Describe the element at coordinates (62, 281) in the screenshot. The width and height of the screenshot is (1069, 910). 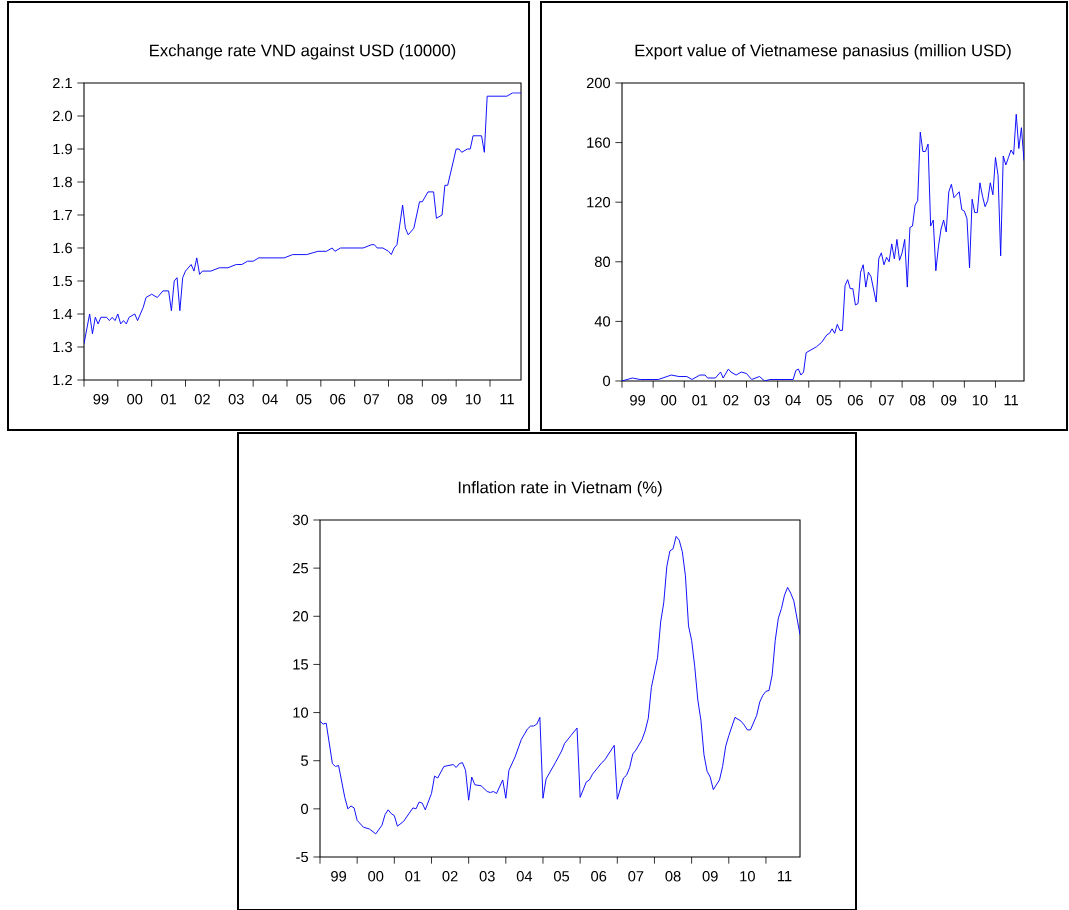
I see `y-tick-label: 1.5` at that location.